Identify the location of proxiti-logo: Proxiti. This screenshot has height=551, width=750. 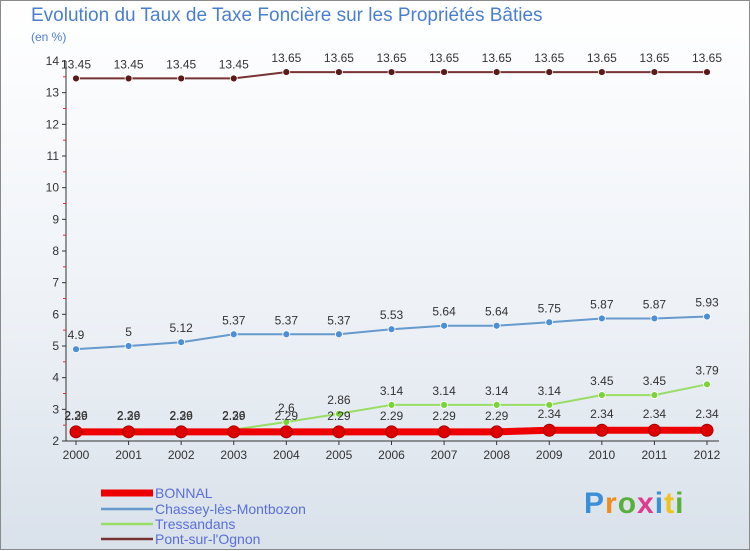
(634, 504).